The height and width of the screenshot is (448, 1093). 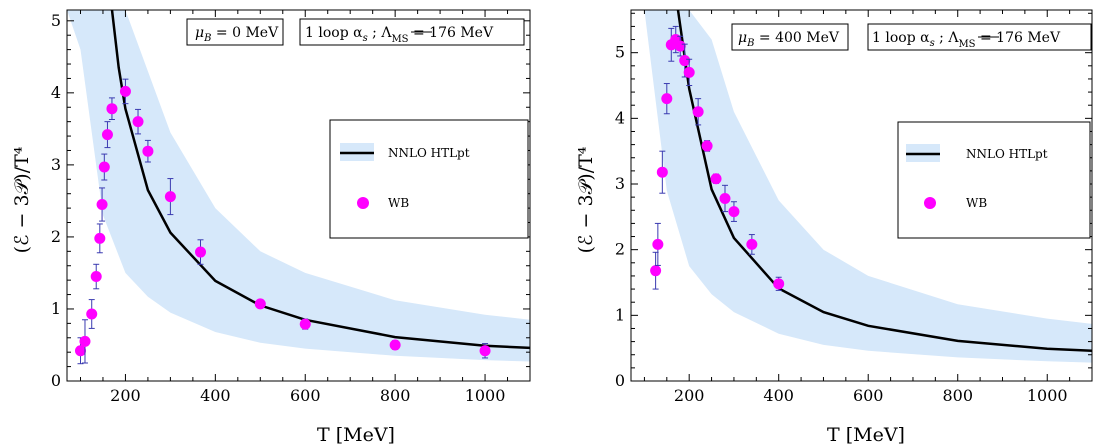 What do you see at coordinates (429, 153) in the screenshot?
I see `legend-band-label-left: NNLO HTLpt` at bounding box center [429, 153].